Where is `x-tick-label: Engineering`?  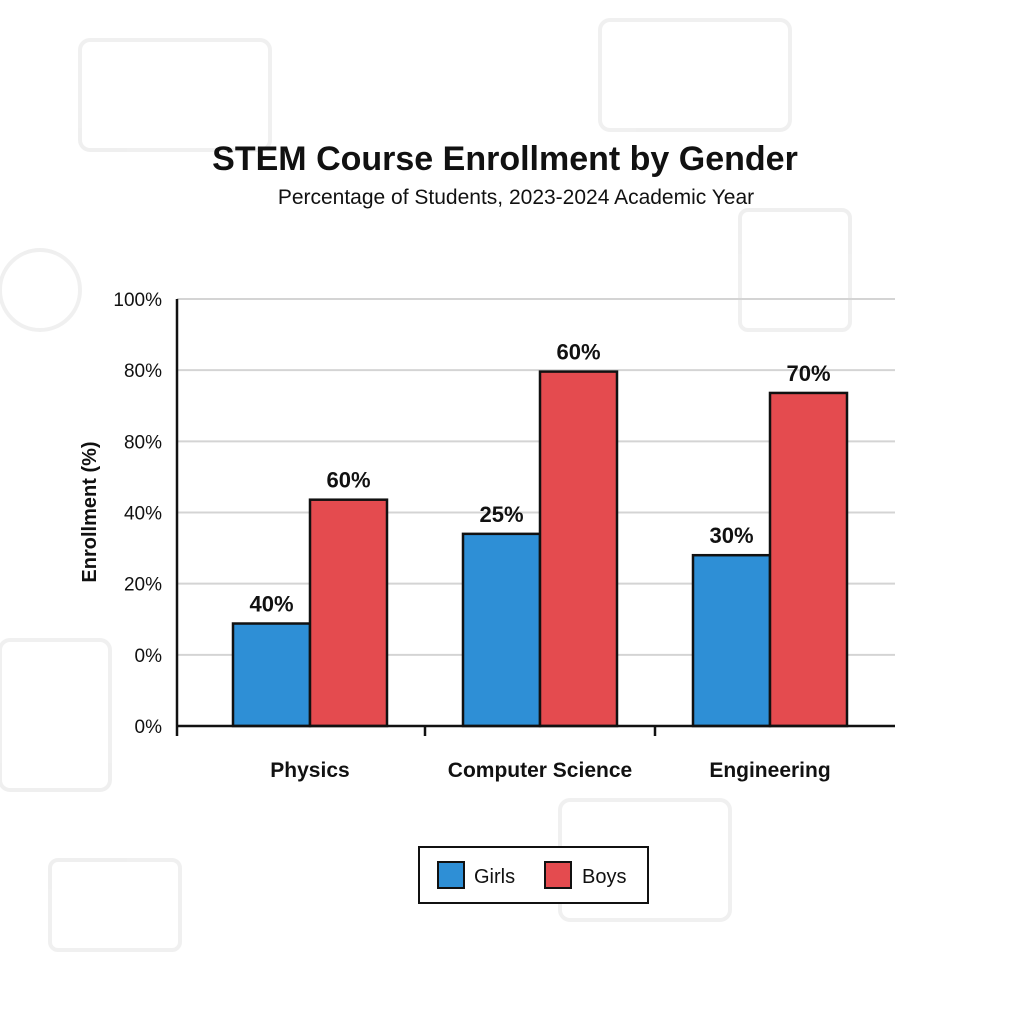 x-tick-label: Engineering is located at coordinates (769, 770).